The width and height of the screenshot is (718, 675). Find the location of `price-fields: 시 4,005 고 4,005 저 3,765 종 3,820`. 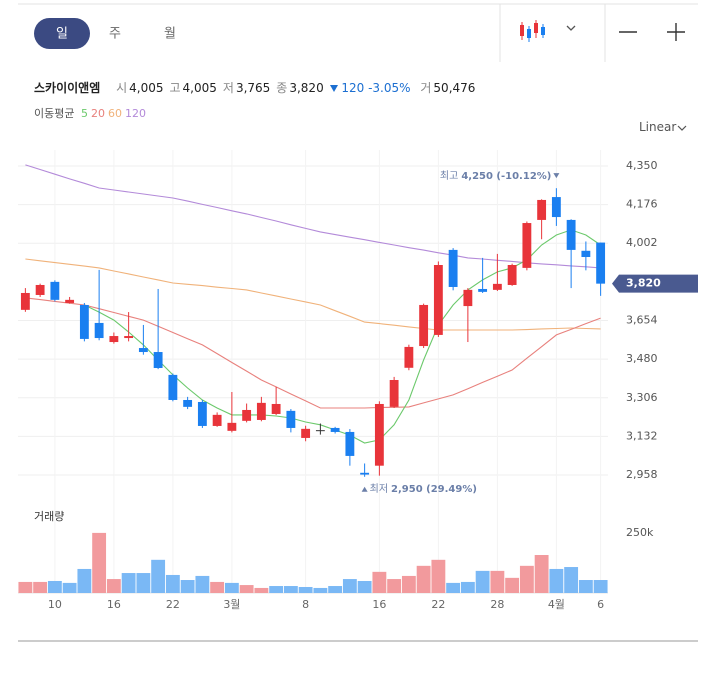

price-fields: 시 4,005 고 4,005 저 3,765 종 3,820 is located at coordinates (217, 88).